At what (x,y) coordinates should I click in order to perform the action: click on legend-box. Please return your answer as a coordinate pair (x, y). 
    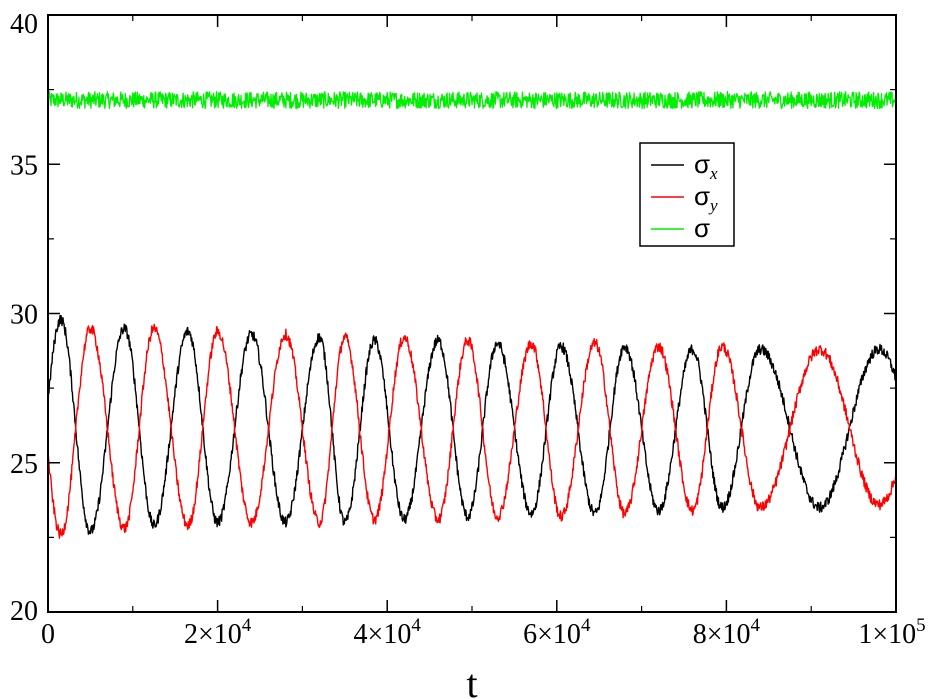
    Looking at the image, I should click on (687, 194).